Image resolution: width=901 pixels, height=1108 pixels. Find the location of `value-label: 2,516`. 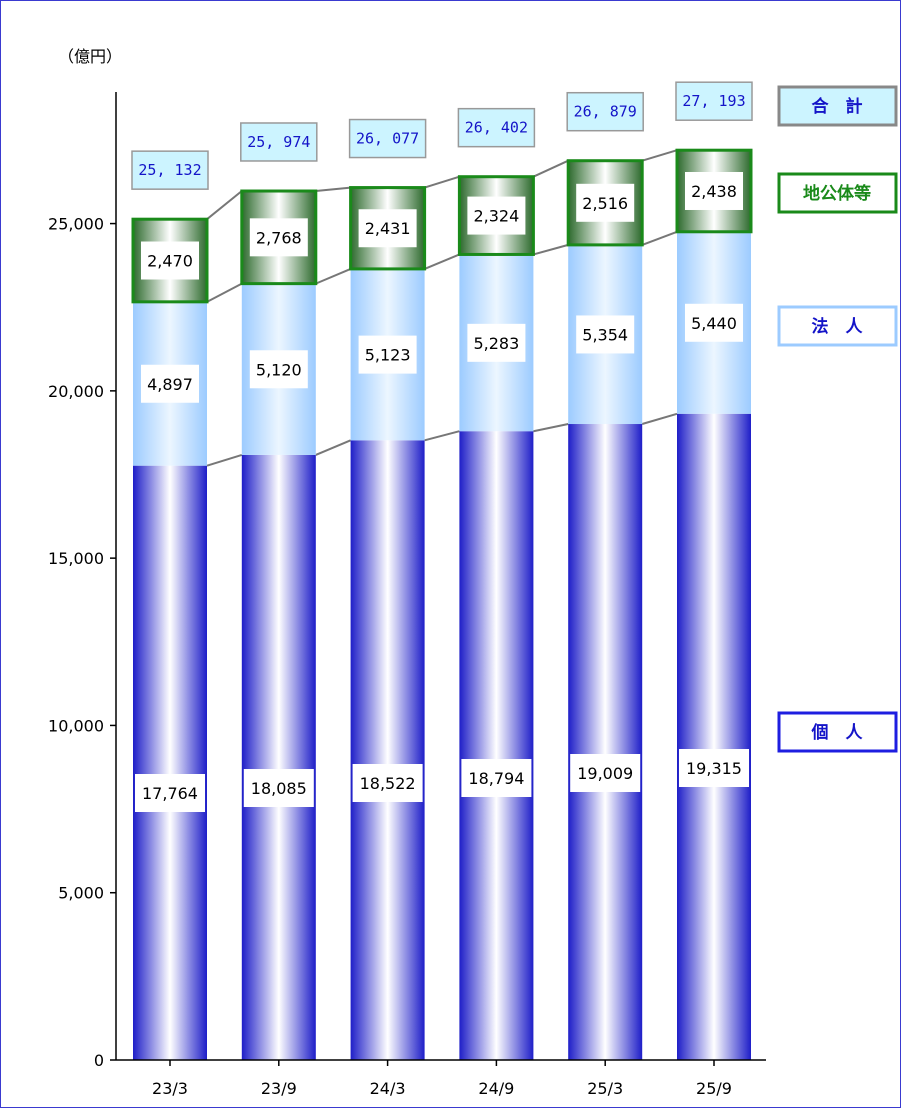

value-label: 2,516 is located at coordinates (605, 203).